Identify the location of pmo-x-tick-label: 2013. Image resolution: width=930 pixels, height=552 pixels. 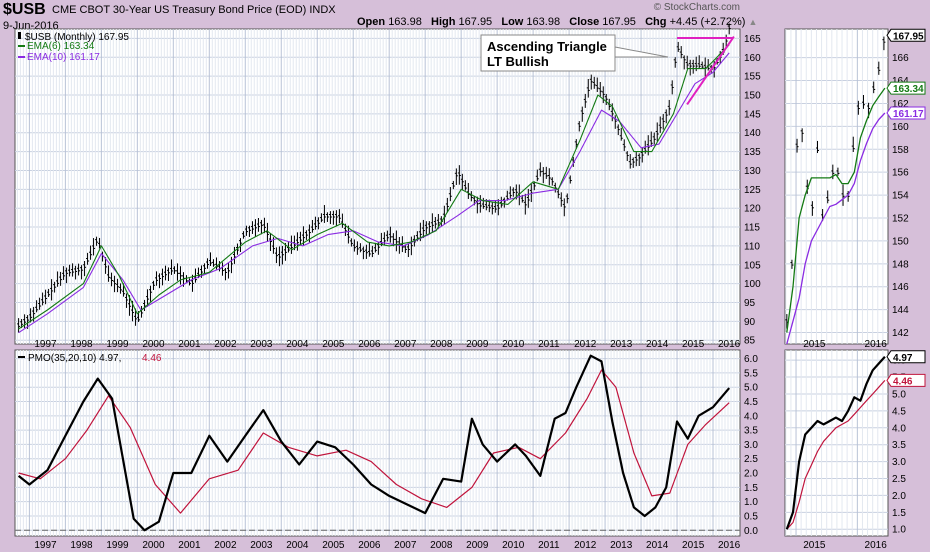
(621, 545).